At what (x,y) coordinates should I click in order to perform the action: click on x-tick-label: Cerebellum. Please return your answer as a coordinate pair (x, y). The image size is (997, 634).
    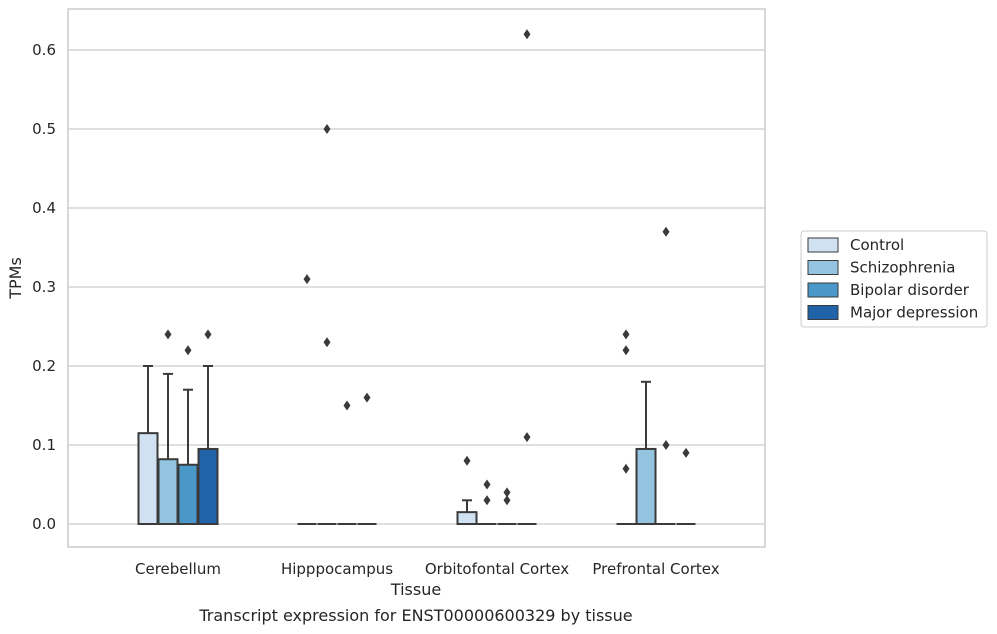
    Looking at the image, I should click on (178, 569).